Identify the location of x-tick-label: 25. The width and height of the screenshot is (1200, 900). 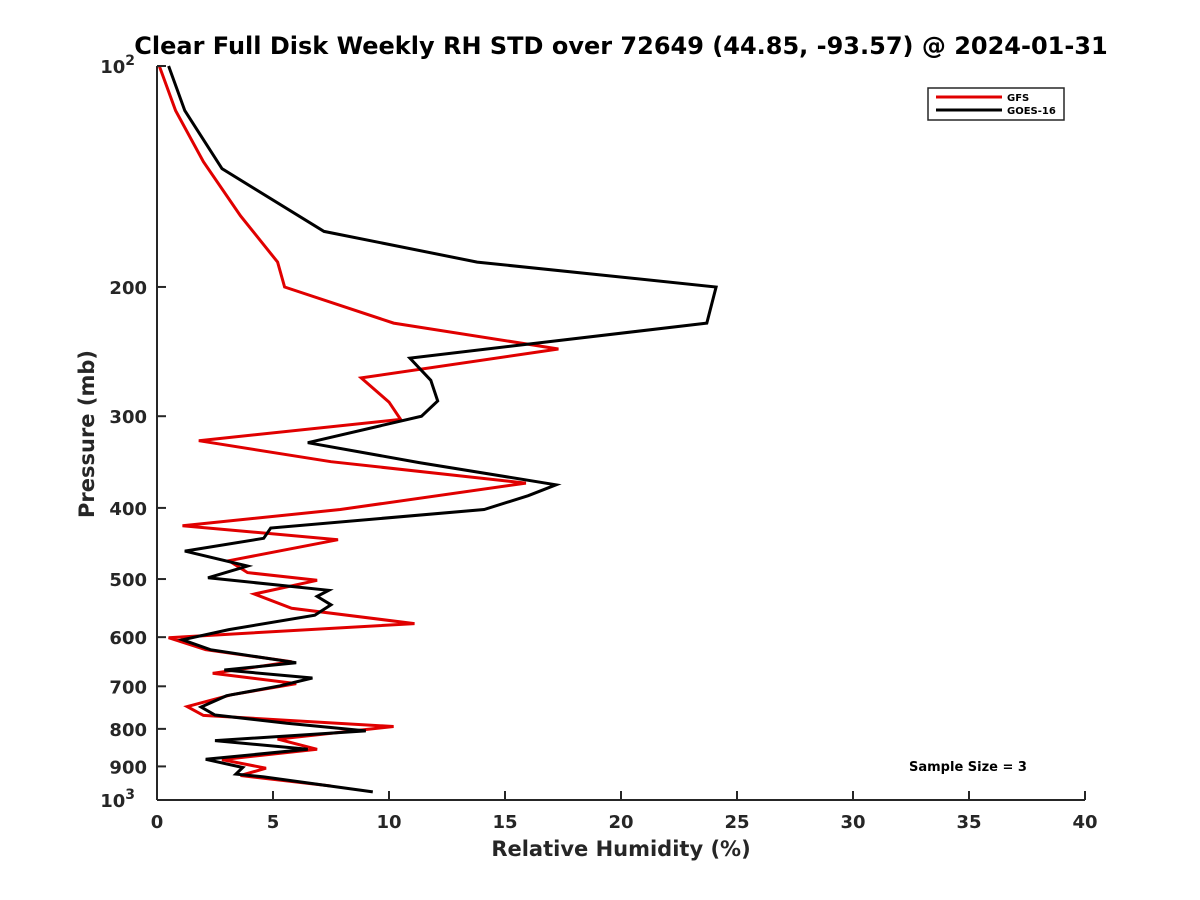
(736, 822).